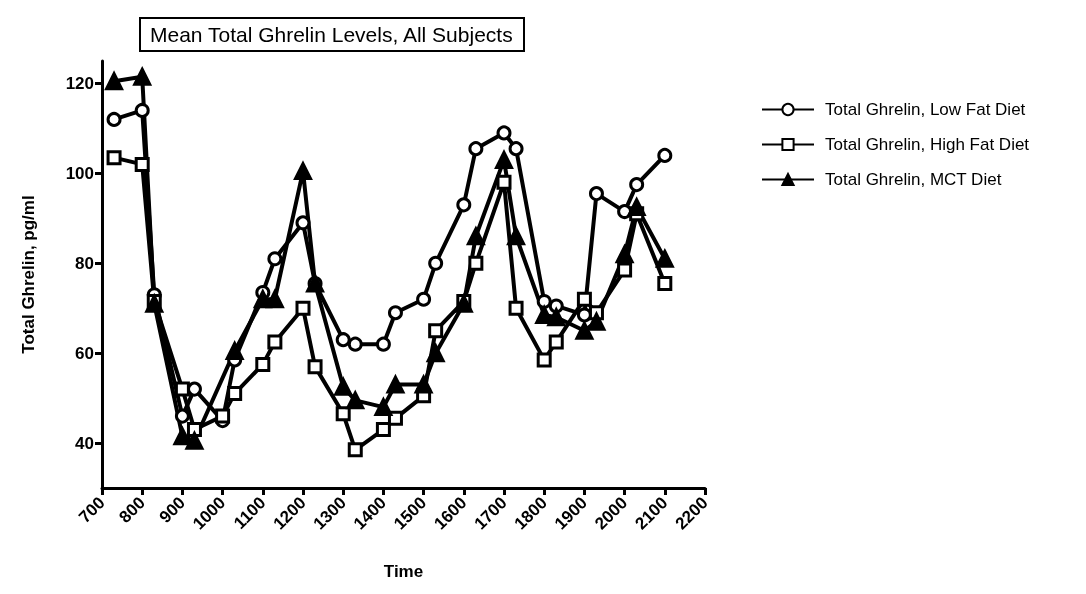 The width and height of the screenshot is (1086, 594). What do you see at coordinates (84, 263) in the screenshot?
I see `y-tick-label: 80` at bounding box center [84, 263].